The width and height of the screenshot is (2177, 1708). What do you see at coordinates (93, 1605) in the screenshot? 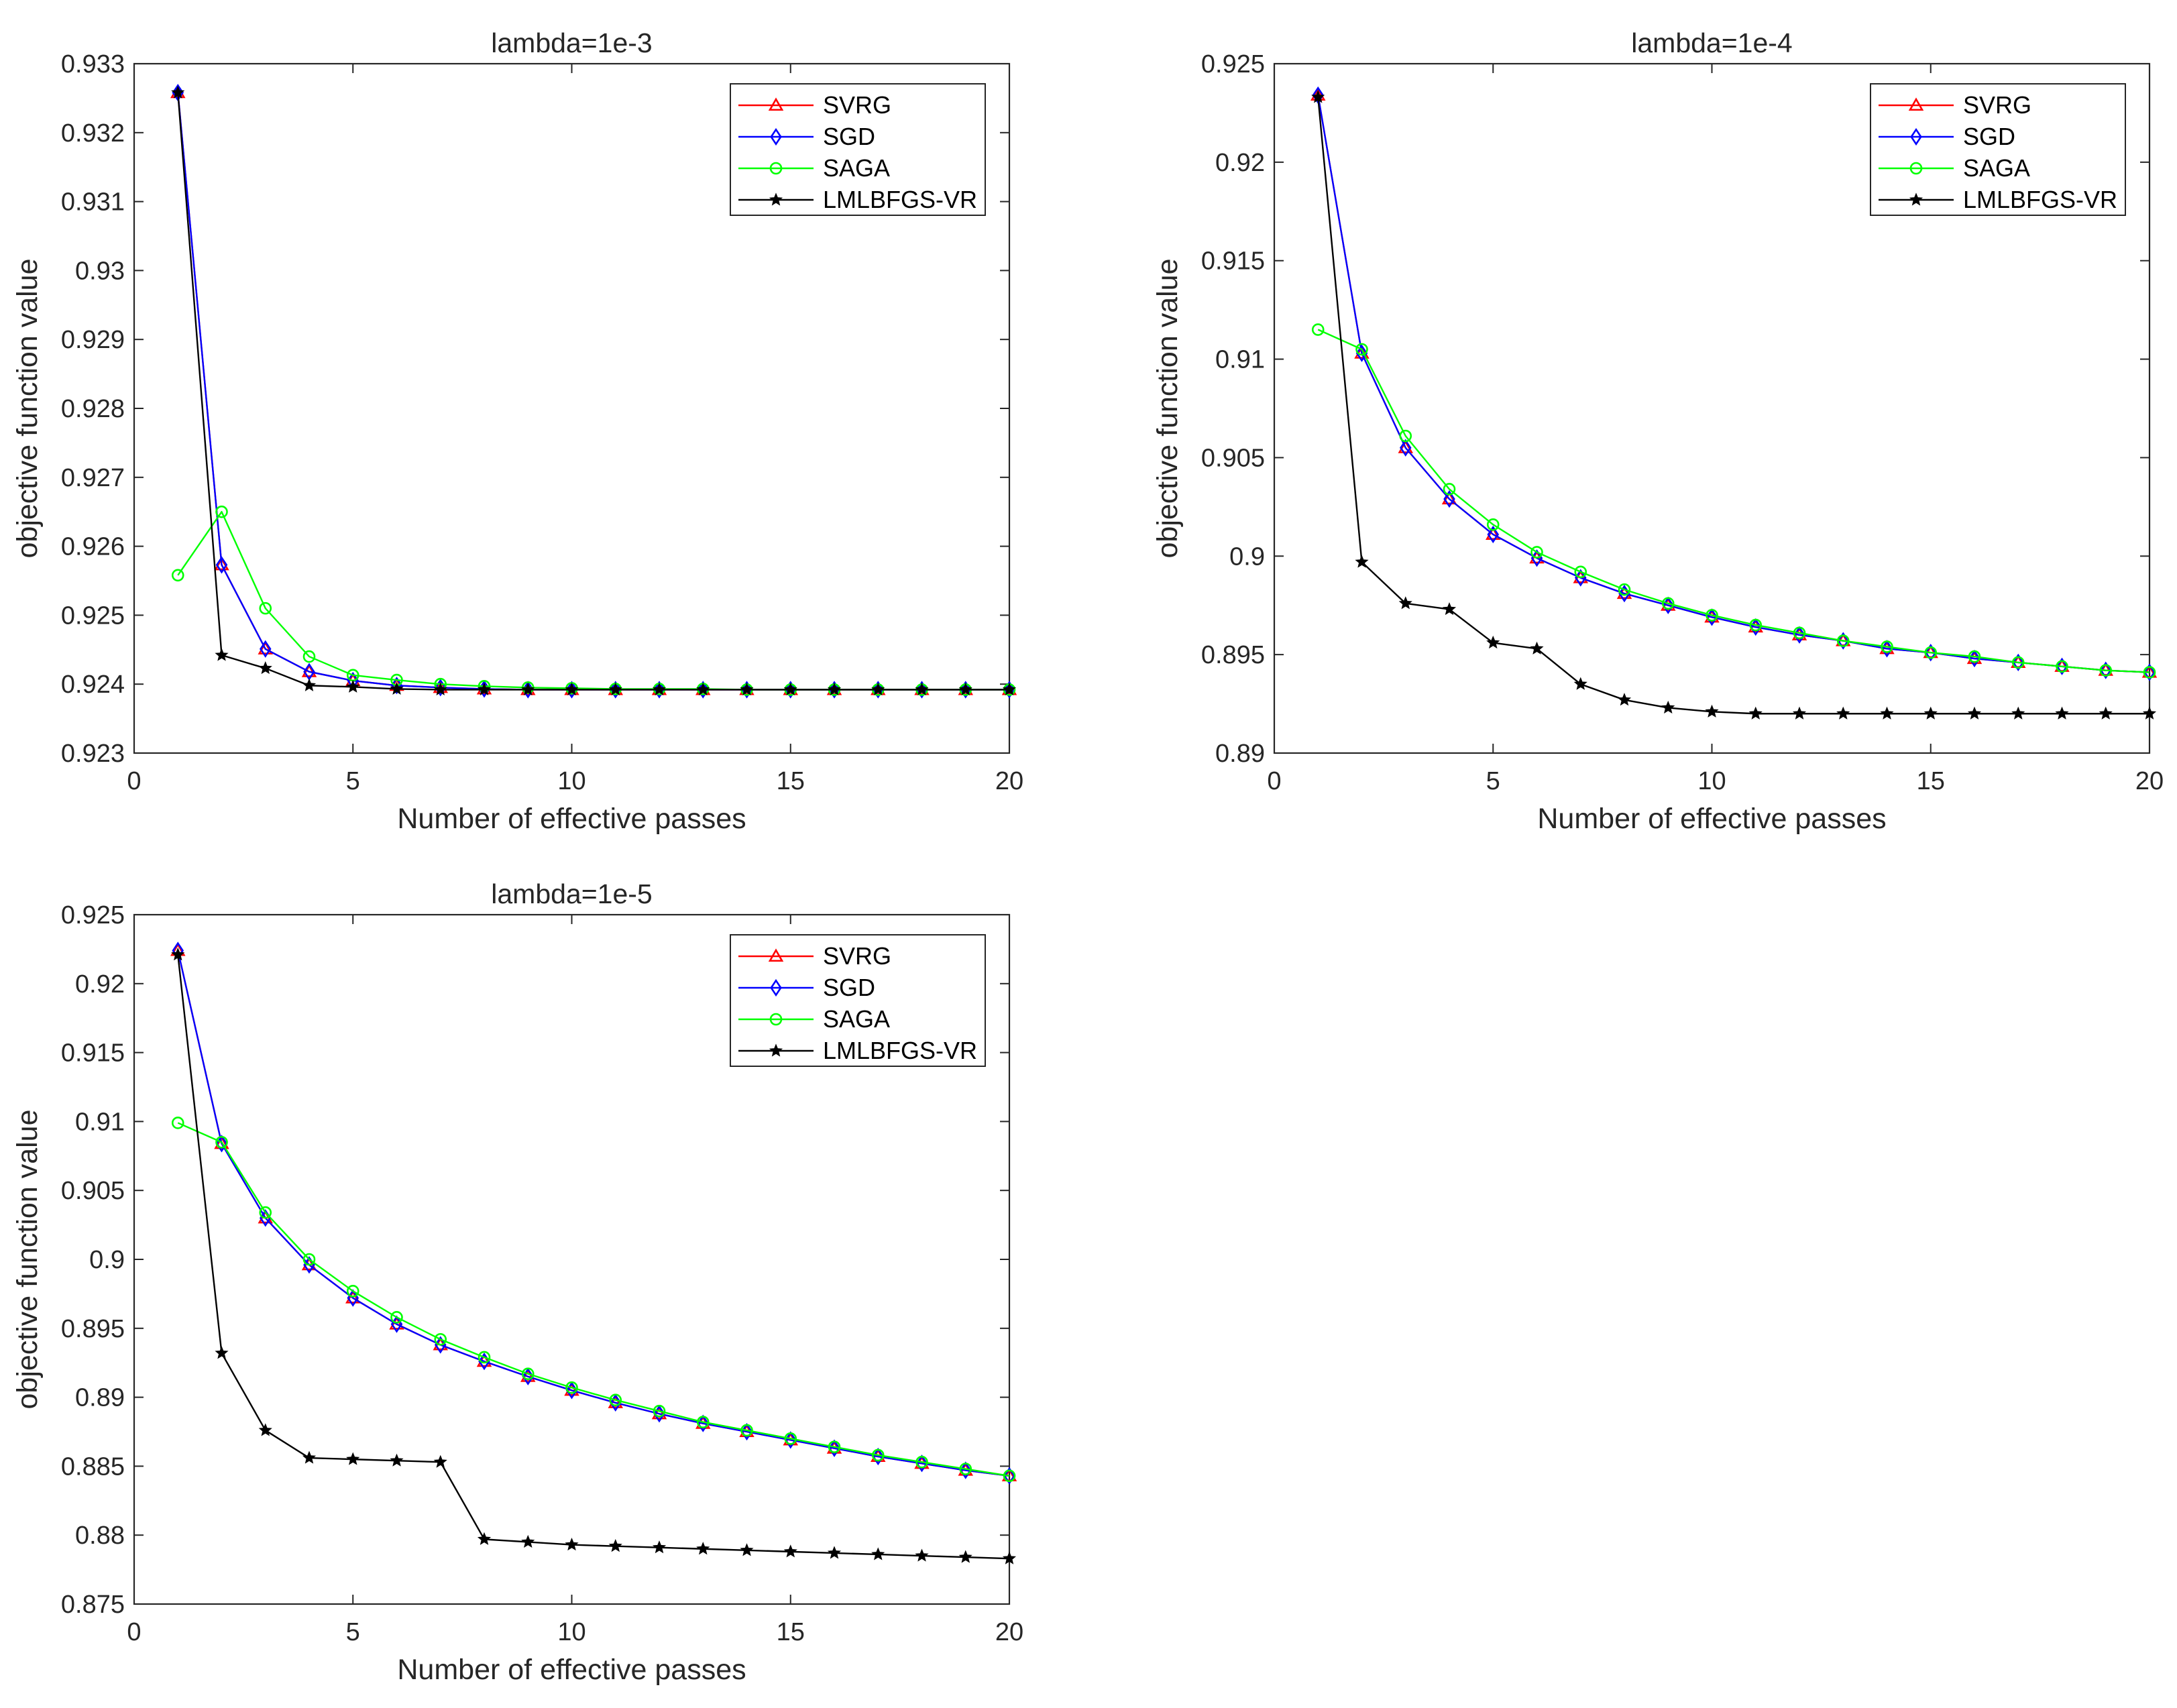
I see `y-tick-label: 0.875` at bounding box center [93, 1605].